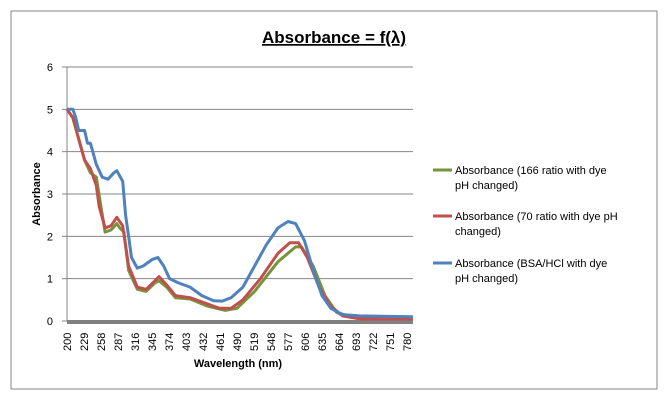 The width and height of the screenshot is (668, 406). Describe the element at coordinates (119, 342) in the screenshot. I see `x-tick-label: 287` at that location.